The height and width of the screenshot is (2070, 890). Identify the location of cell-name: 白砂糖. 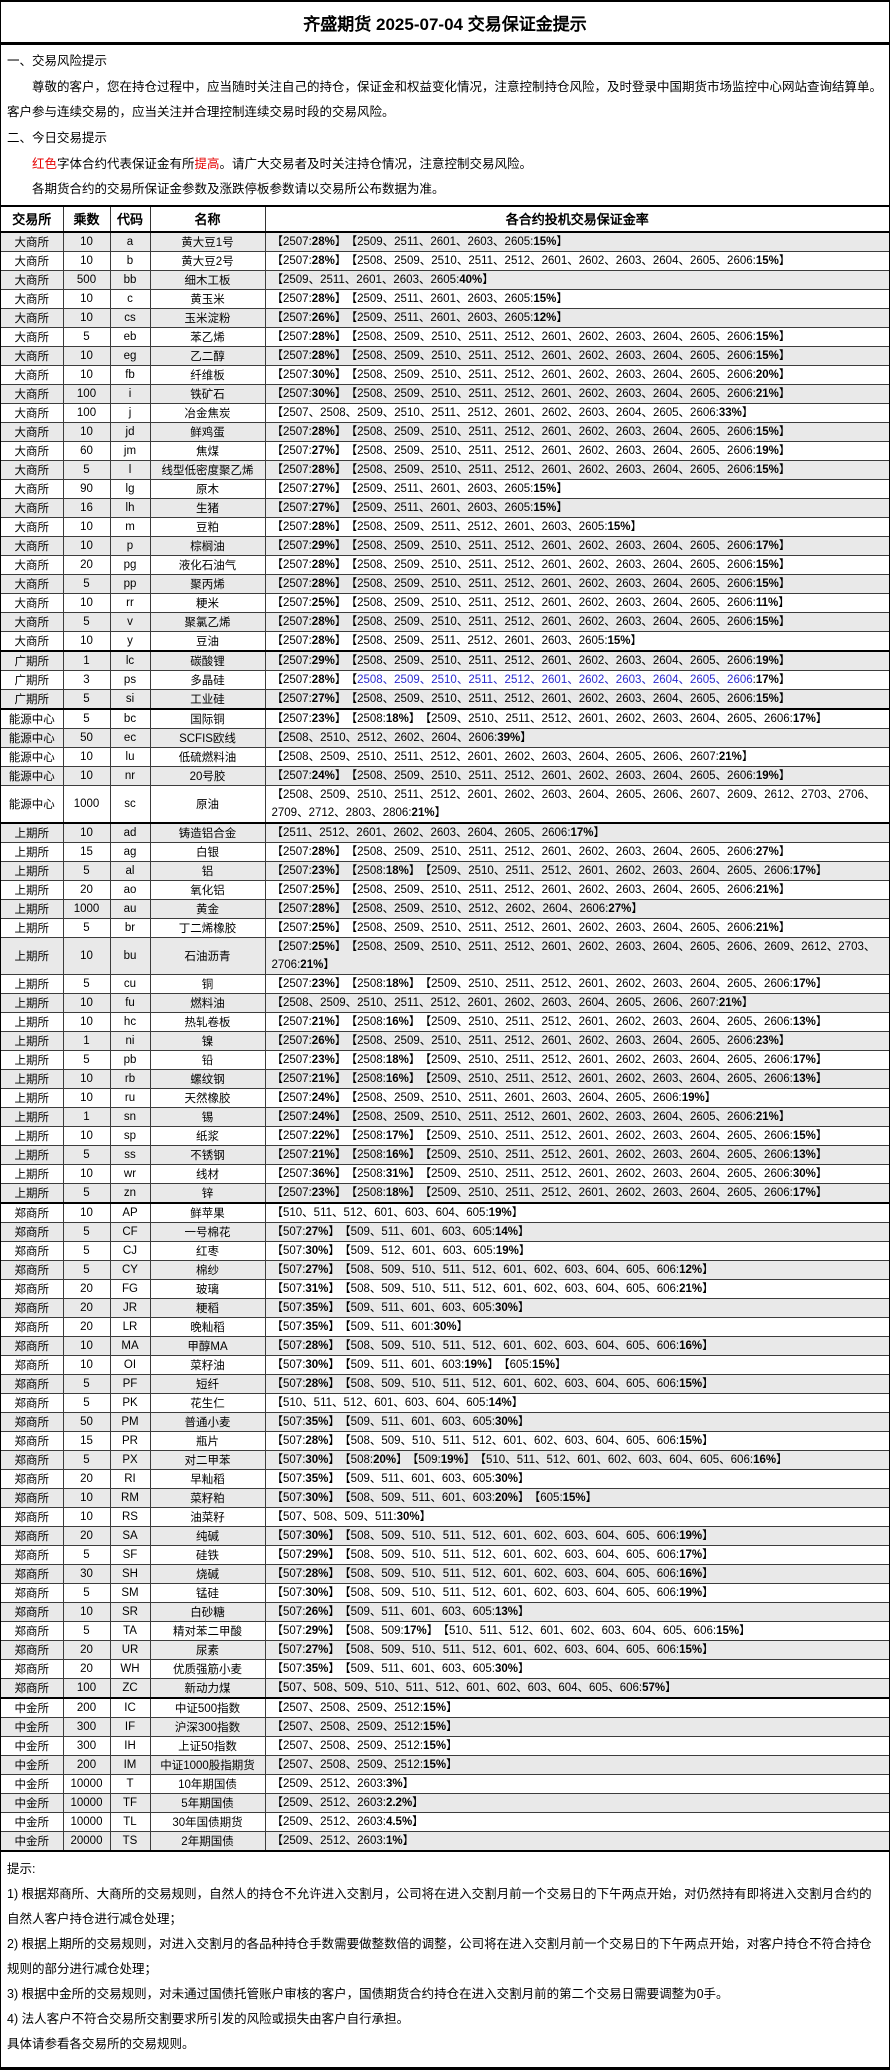
(207, 1611).